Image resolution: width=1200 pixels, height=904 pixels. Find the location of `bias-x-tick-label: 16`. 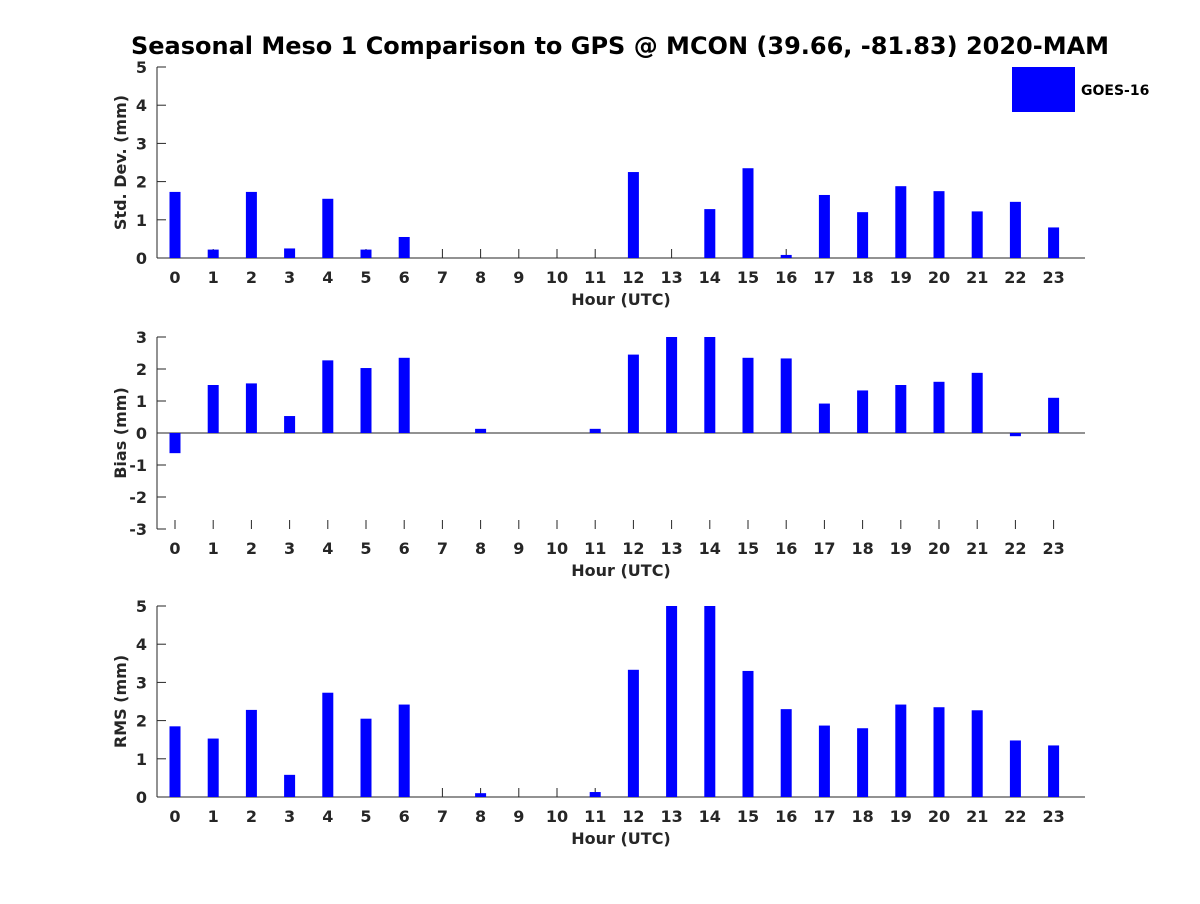

bias-x-tick-label: 16 is located at coordinates (786, 548).